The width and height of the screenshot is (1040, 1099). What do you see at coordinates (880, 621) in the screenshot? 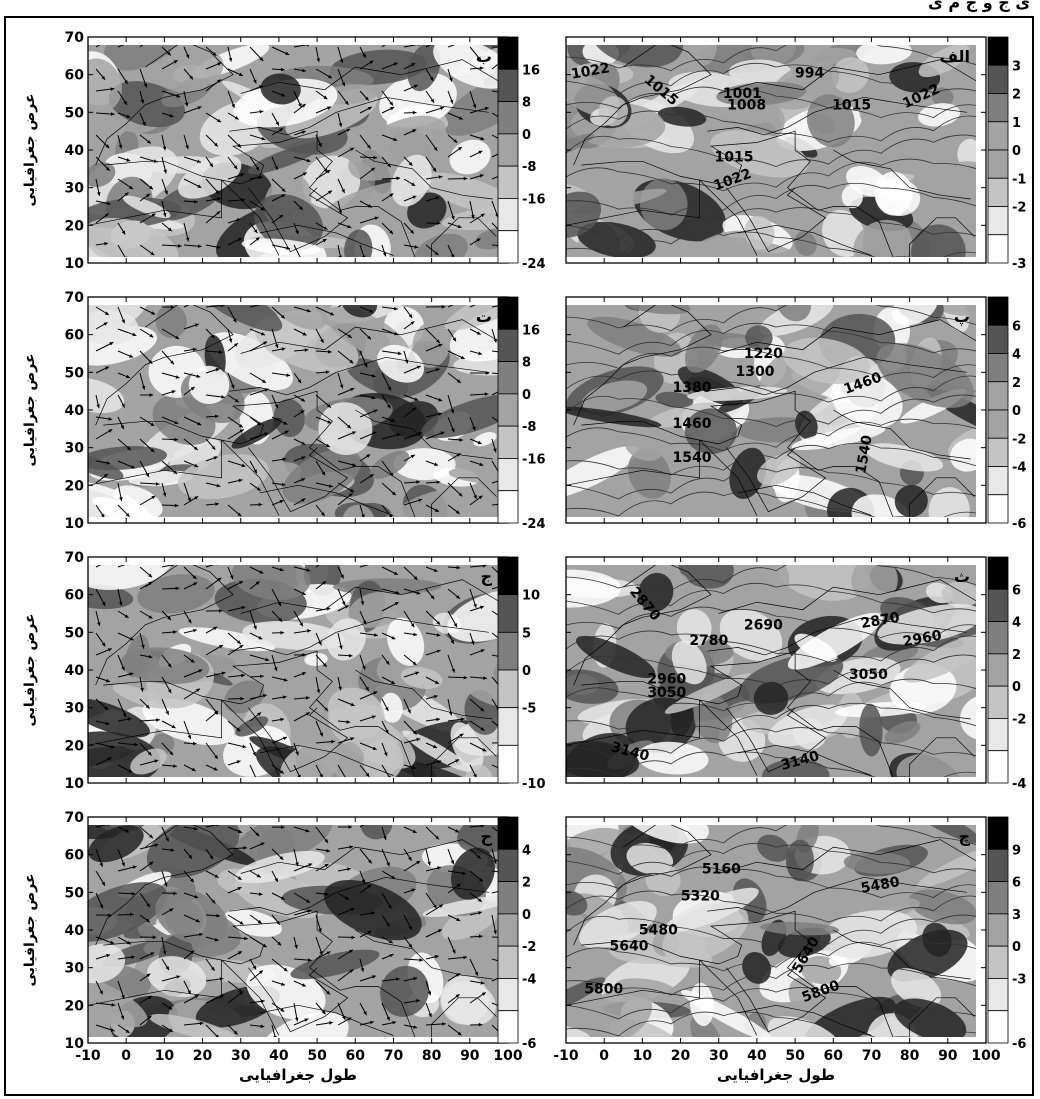
I see `contour-label: 2870` at bounding box center [880, 621].